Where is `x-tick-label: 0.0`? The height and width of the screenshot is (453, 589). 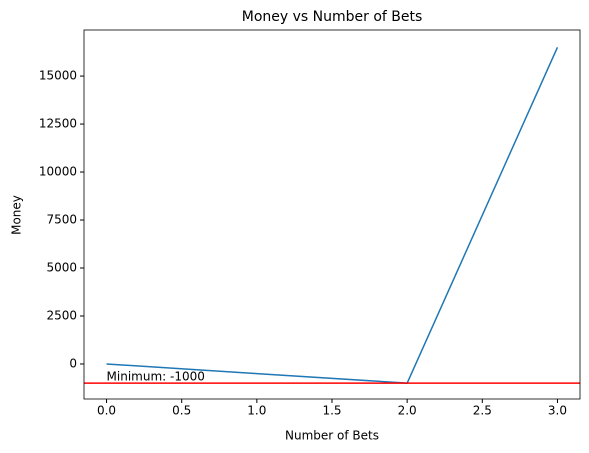 x-tick-label: 0.0 is located at coordinates (106, 411).